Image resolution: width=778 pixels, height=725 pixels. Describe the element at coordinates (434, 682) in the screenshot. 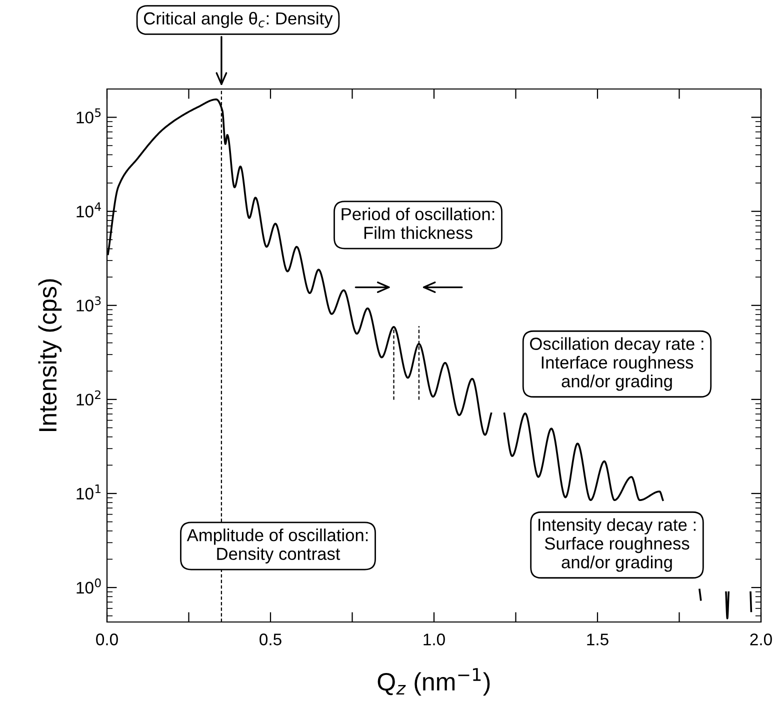

I see `x-axis-title: Q$_{z}$ (nm$^{−1}$)` at that location.